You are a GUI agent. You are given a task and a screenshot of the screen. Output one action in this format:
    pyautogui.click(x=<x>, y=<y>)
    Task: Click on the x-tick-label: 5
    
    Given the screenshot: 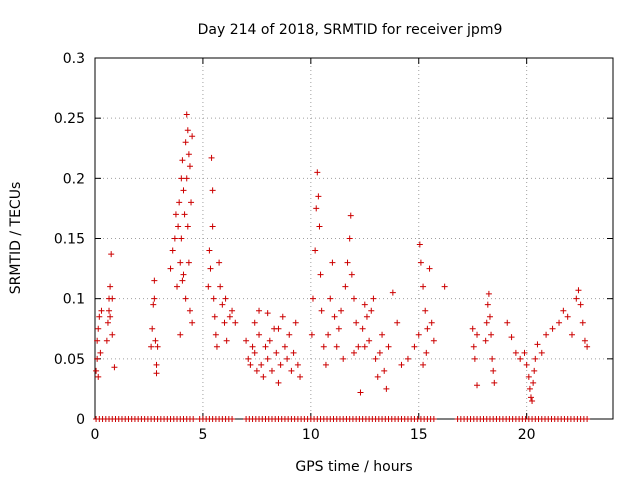 What is the action you would take?
    pyautogui.click(x=202, y=435)
    